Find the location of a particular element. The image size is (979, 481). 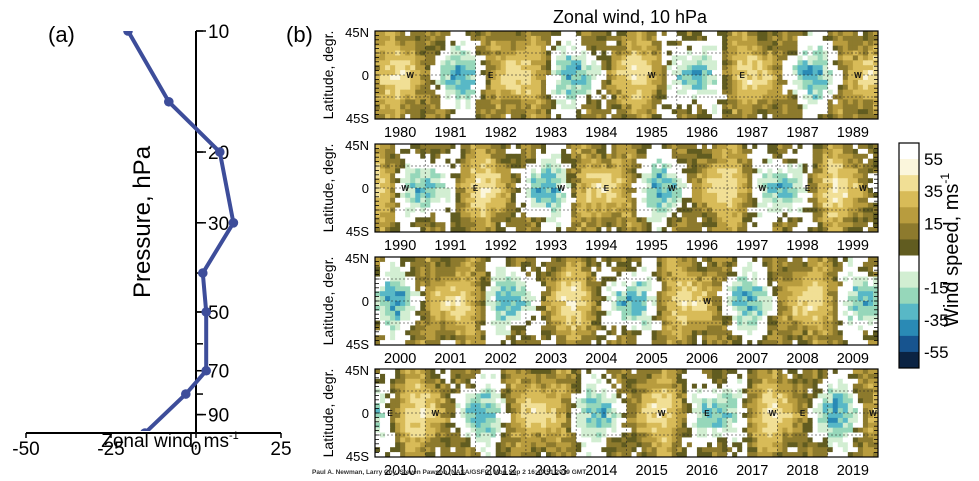

year-label: 1986 is located at coordinates (702, 133).